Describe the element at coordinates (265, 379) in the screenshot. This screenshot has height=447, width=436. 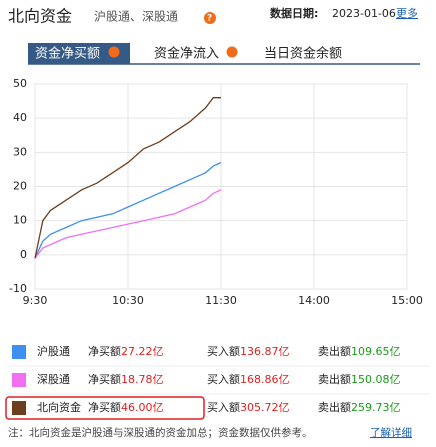
I see `buy-value: 168.86亿` at that location.